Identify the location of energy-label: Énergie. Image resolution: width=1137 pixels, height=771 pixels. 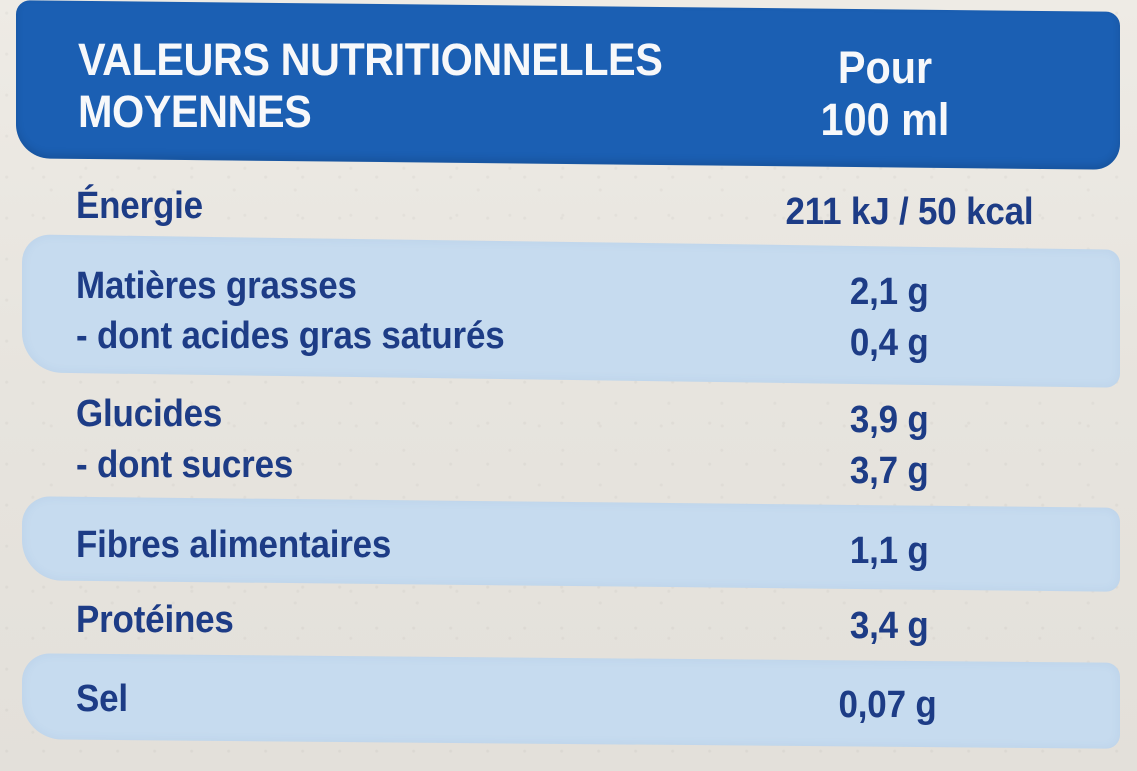
(139, 206).